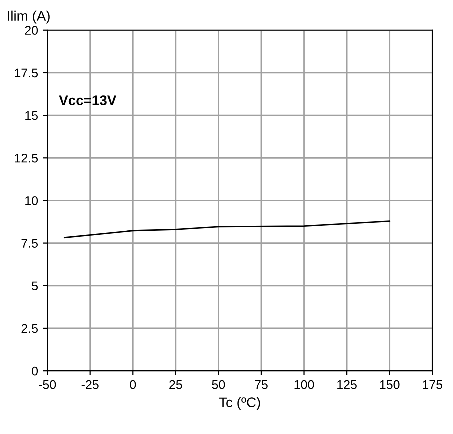  I want to click on x-tick-label: 125, so click(347, 385).